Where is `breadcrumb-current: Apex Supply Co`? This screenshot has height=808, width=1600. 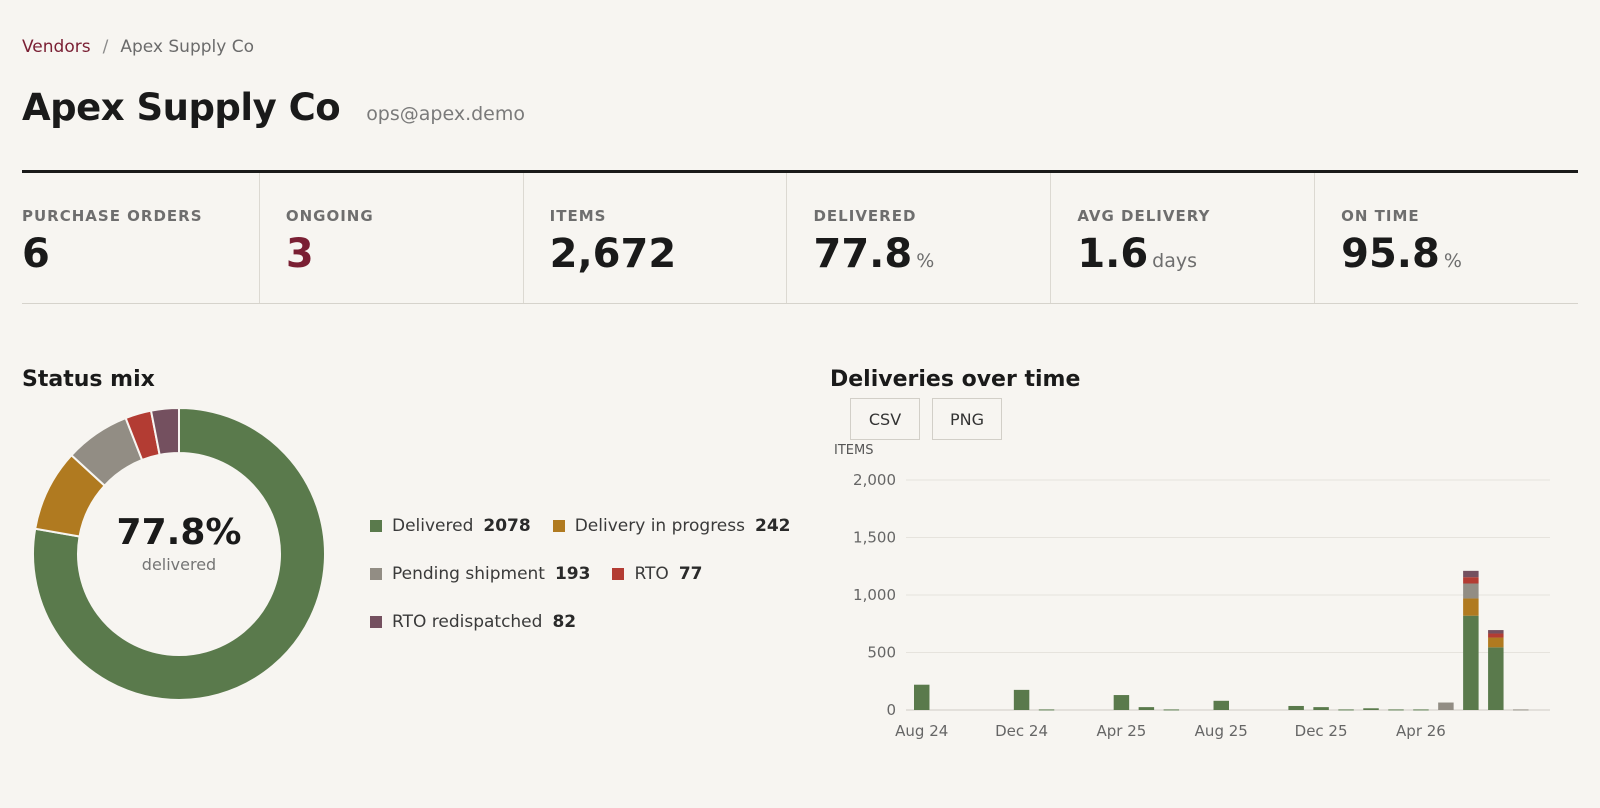 breadcrumb-current: Apex Supply Co is located at coordinates (187, 47).